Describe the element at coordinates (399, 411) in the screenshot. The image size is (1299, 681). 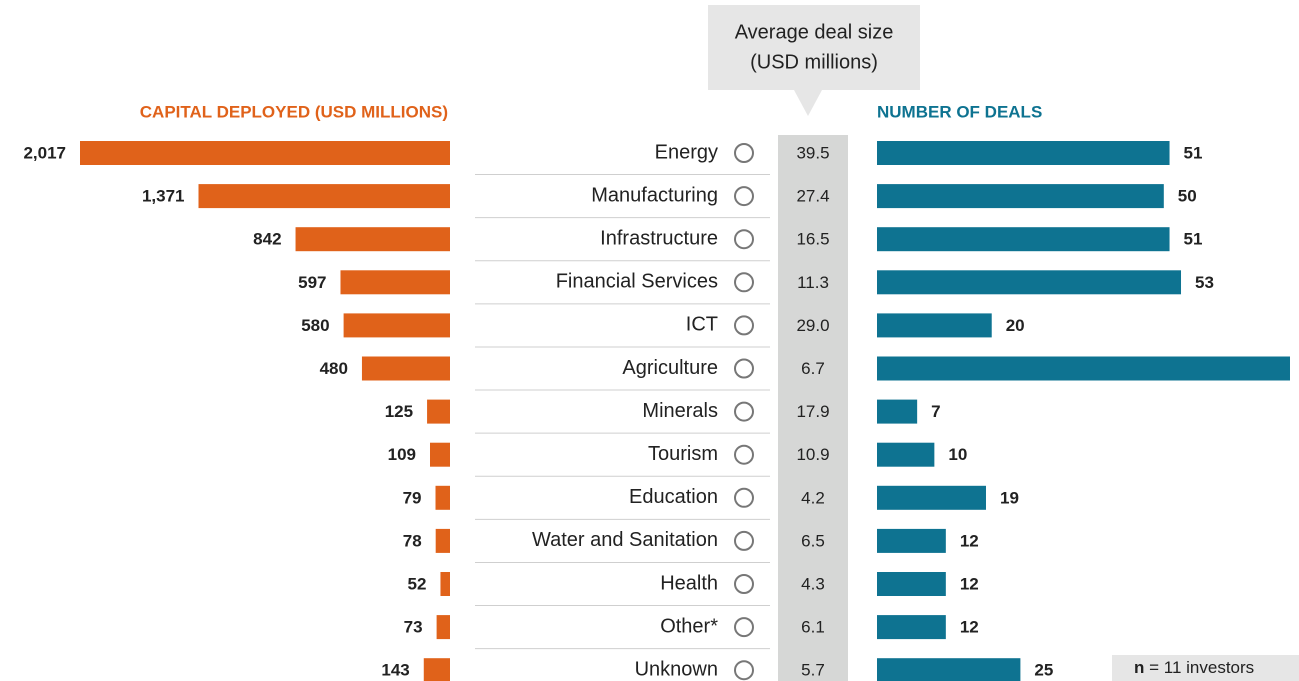
I see `value-label: 125` at that location.